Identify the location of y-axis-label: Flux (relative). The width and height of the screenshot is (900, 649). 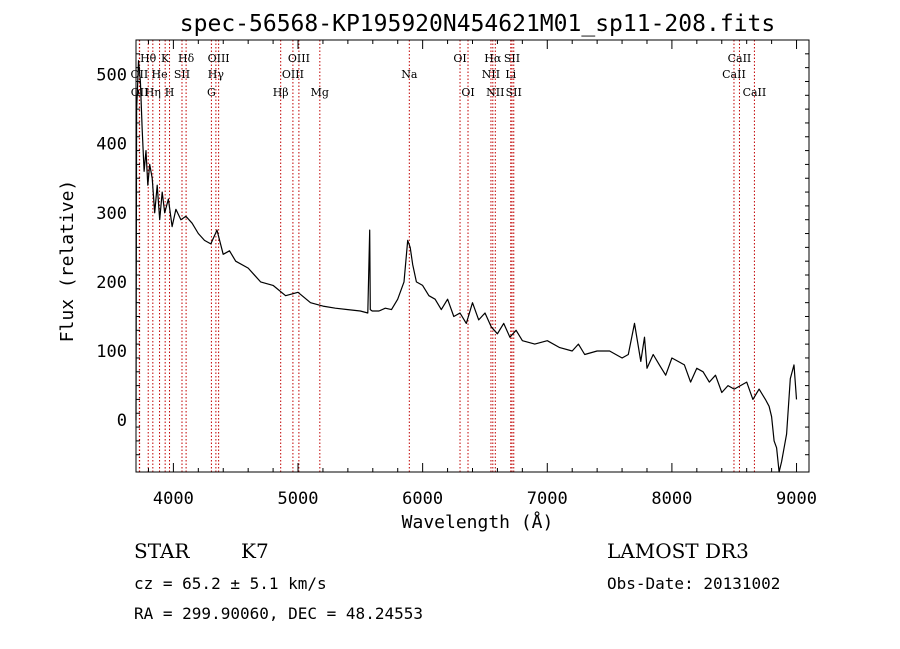
(67, 261).